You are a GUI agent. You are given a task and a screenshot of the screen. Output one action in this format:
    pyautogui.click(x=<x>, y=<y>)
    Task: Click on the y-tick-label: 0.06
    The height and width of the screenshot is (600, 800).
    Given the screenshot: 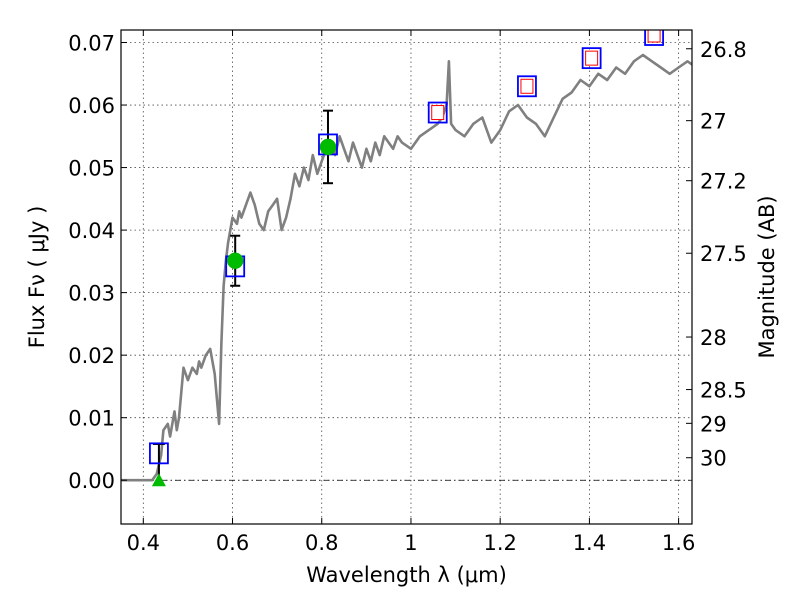 What is the action you would take?
    pyautogui.click(x=91, y=106)
    